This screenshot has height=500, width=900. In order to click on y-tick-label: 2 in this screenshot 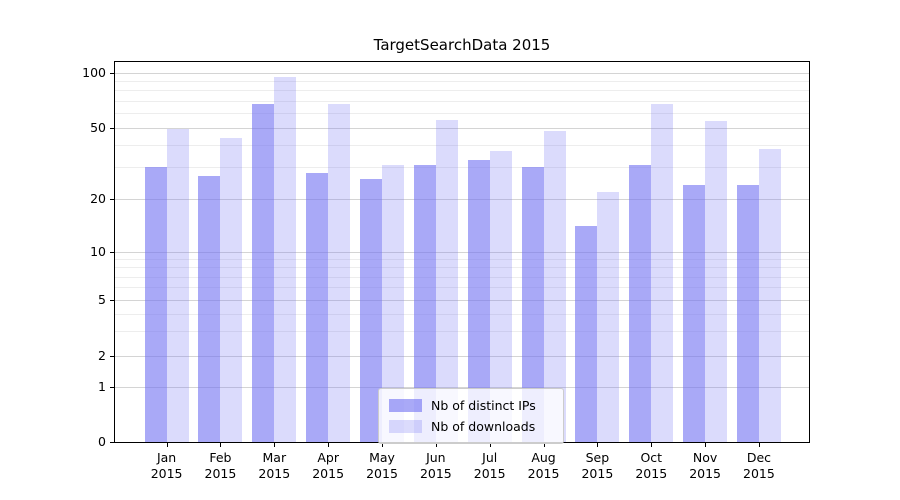, I will do `click(102, 355)`.